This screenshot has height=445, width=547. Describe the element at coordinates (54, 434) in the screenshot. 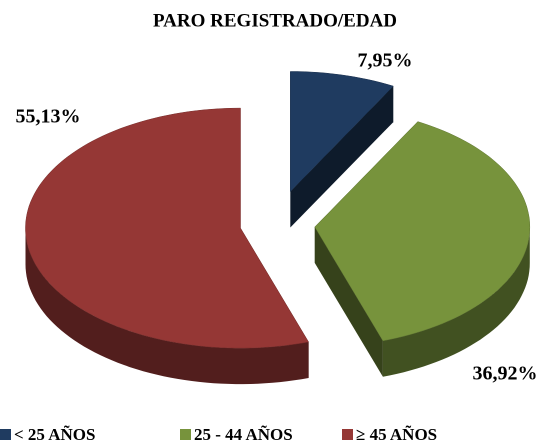

I see `legend-label: < 25 AÑOS` at that location.